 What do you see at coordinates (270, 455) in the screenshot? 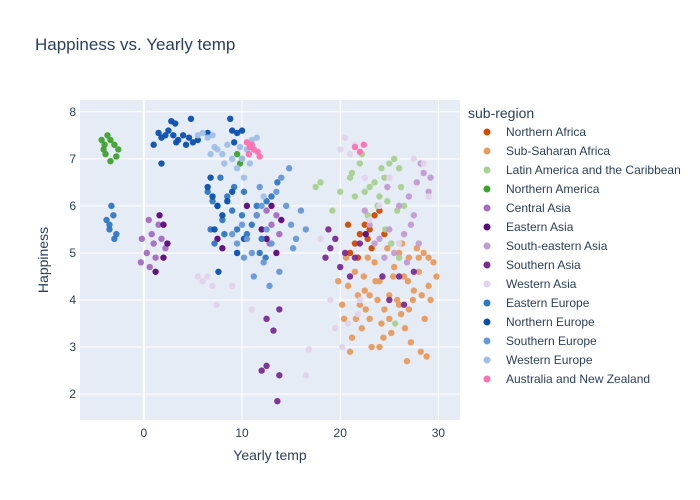
I see `x-axis-label: Yearly temp` at bounding box center [270, 455].